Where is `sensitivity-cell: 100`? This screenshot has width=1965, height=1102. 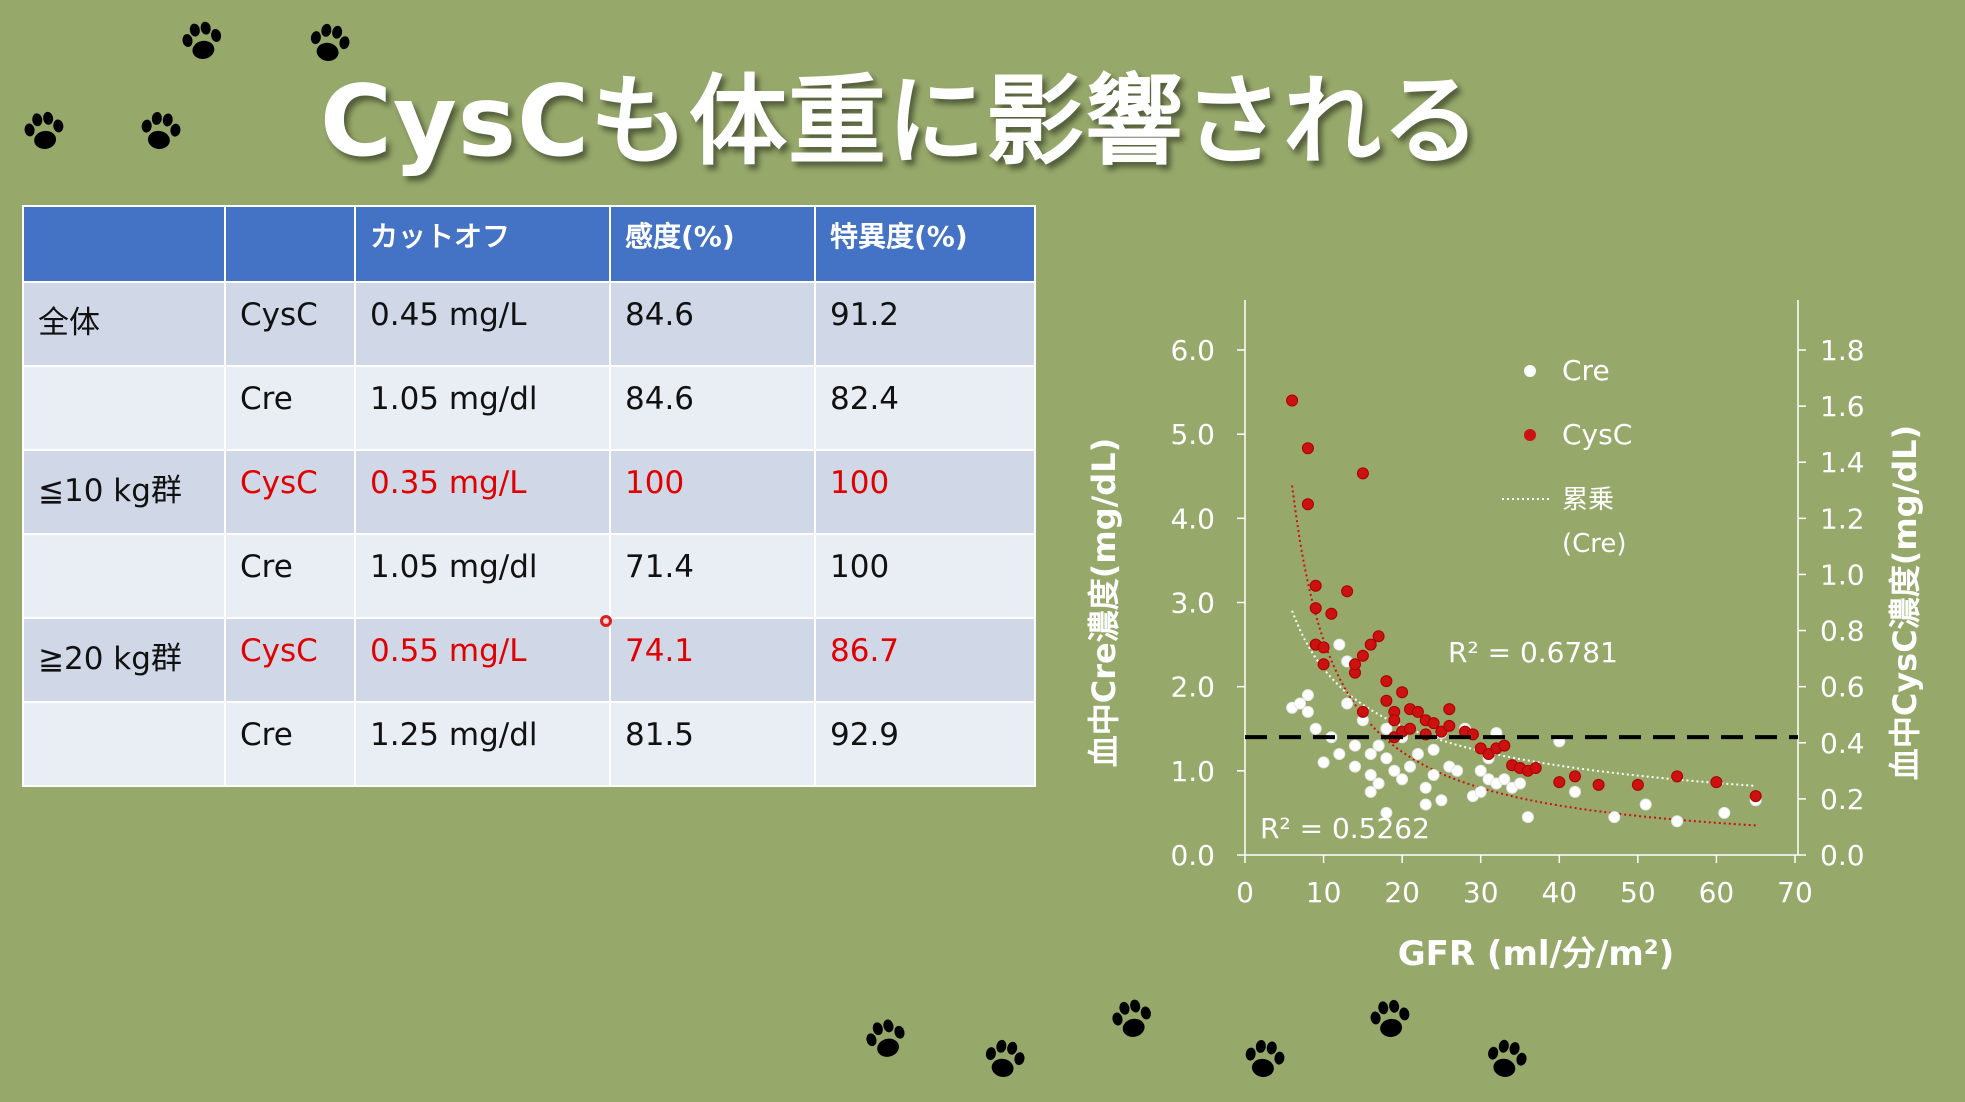
sensitivity-cell: 100 is located at coordinates (712, 492).